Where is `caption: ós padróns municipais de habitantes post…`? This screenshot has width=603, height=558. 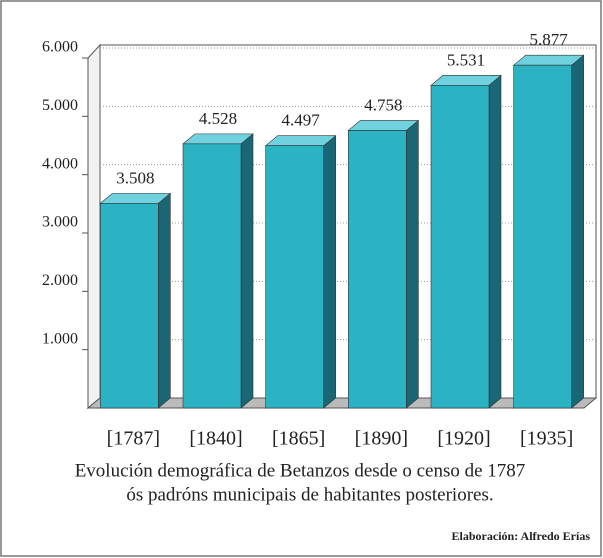
caption: ós padróns municipais de habitantes post… is located at coordinates (309, 494).